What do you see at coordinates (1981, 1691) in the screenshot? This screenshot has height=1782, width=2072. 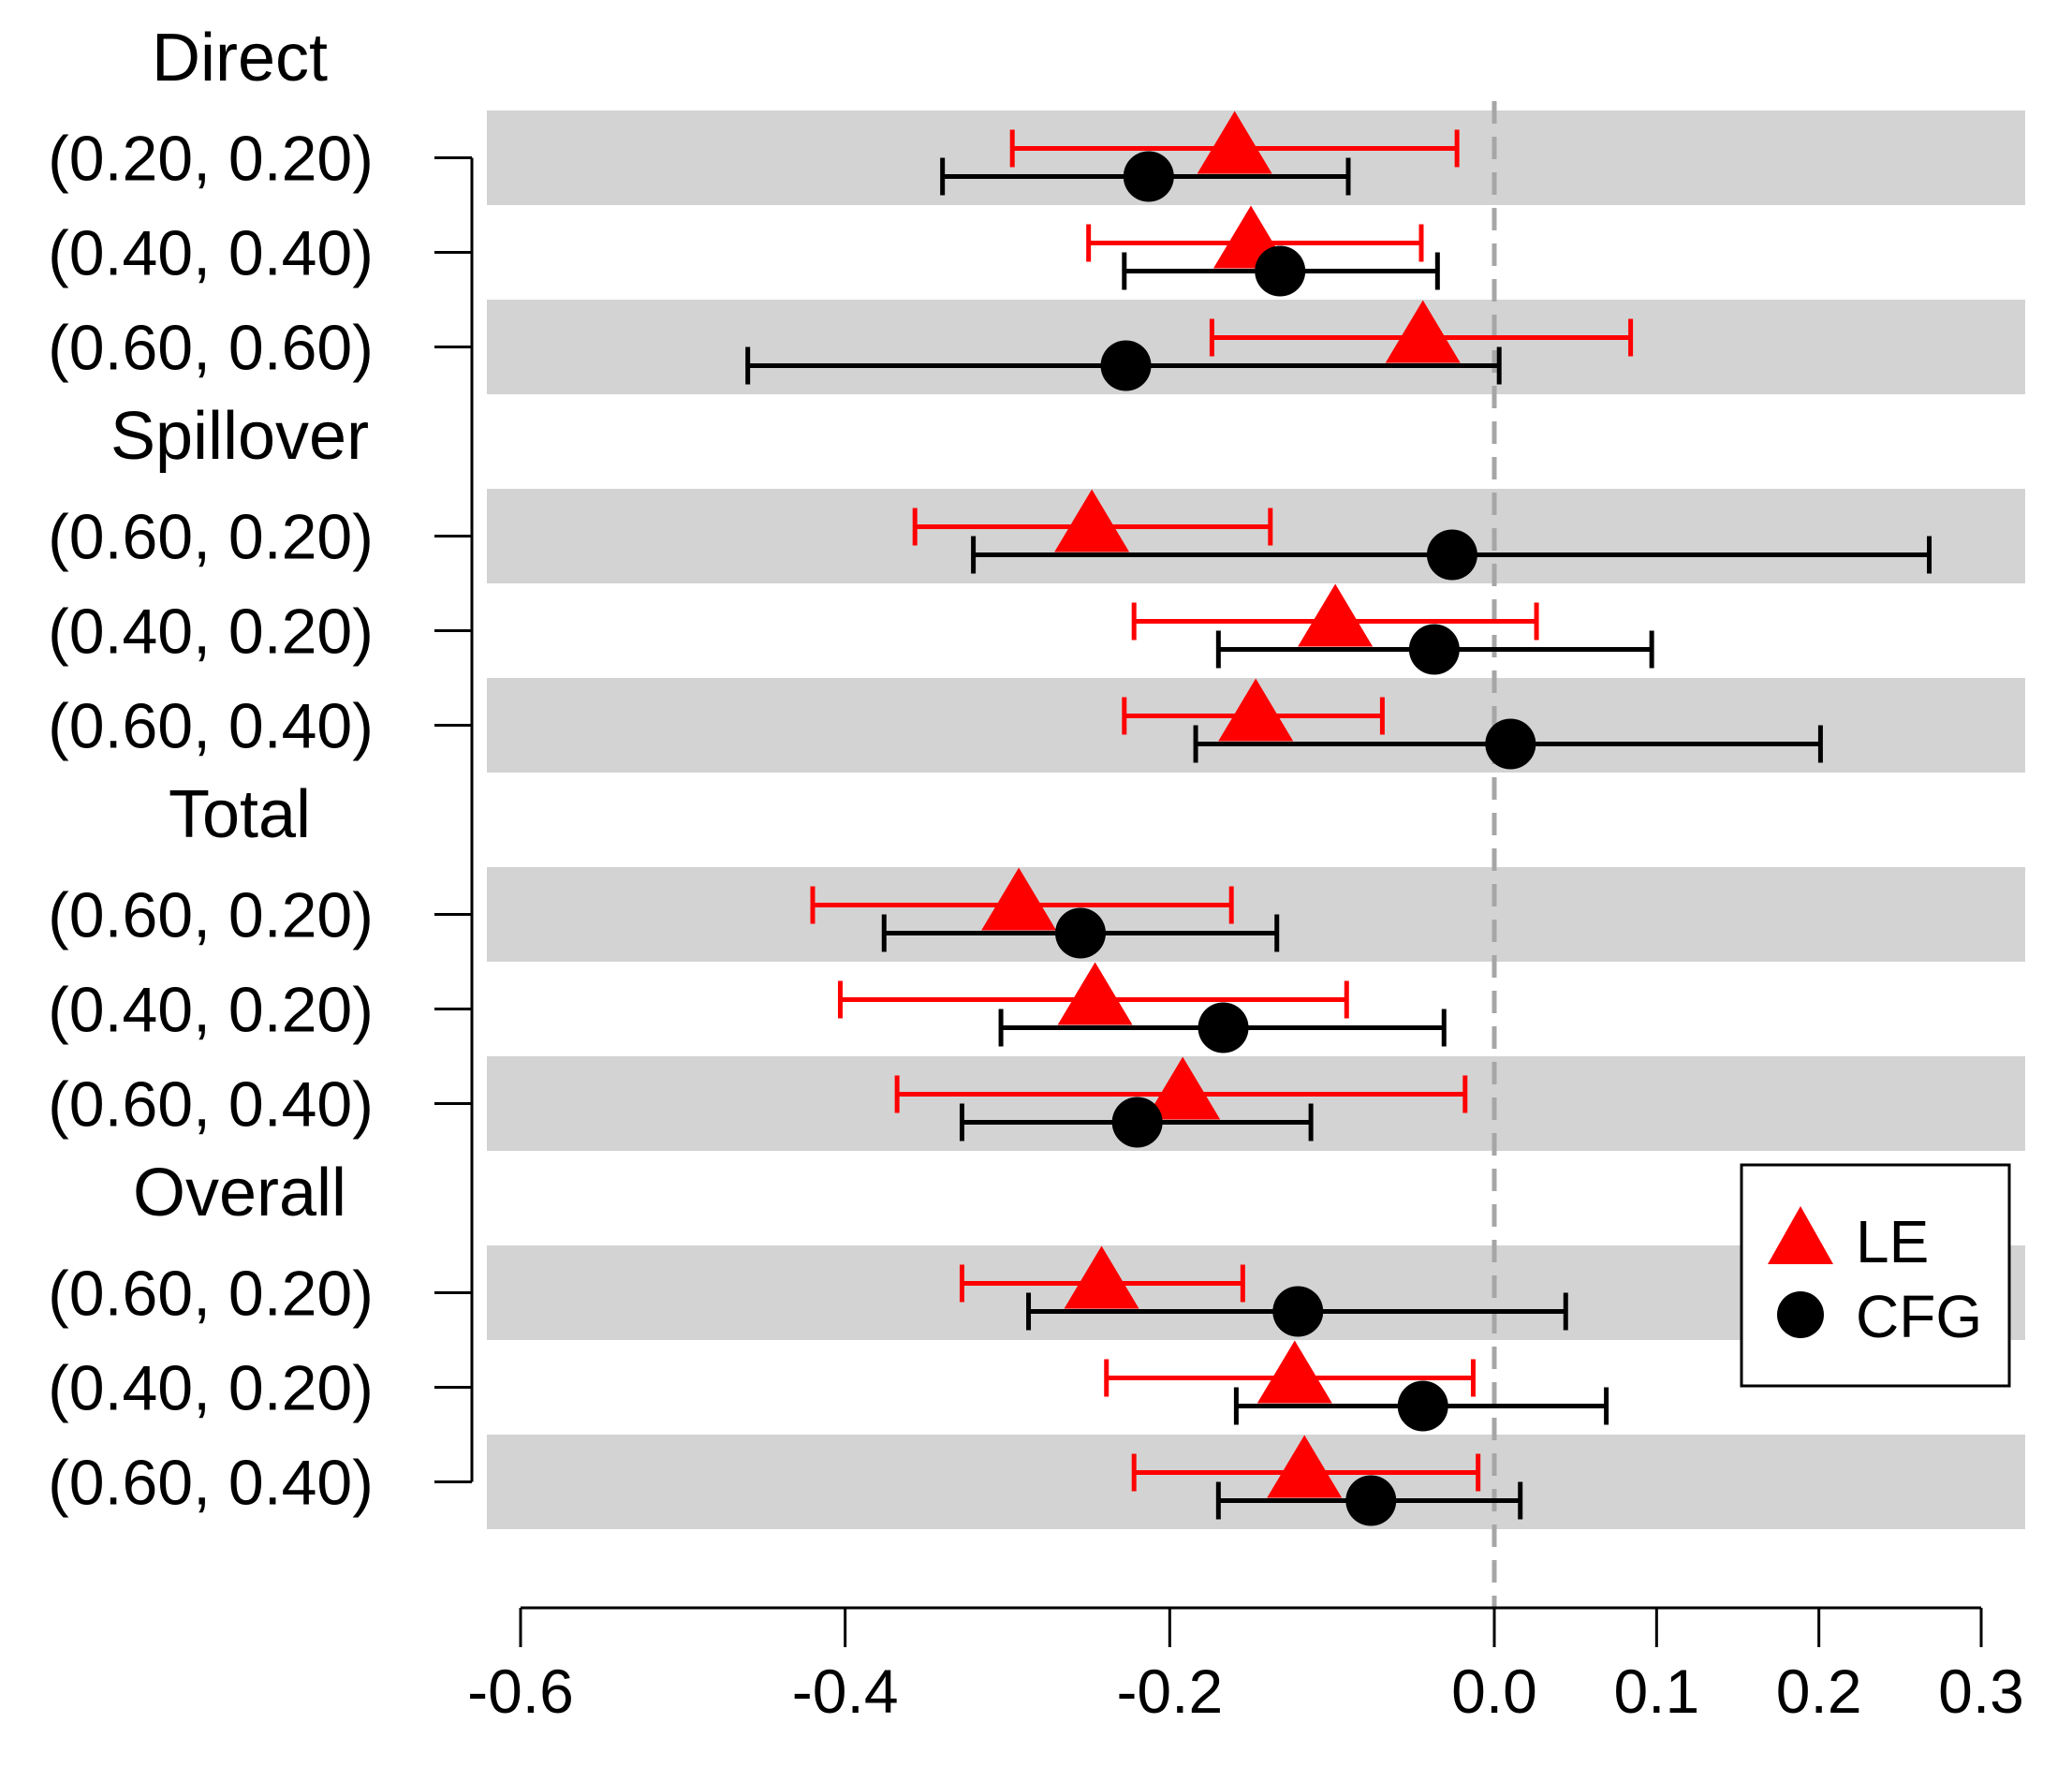 I see `x-tick-label: 0.3` at bounding box center [1981, 1691].